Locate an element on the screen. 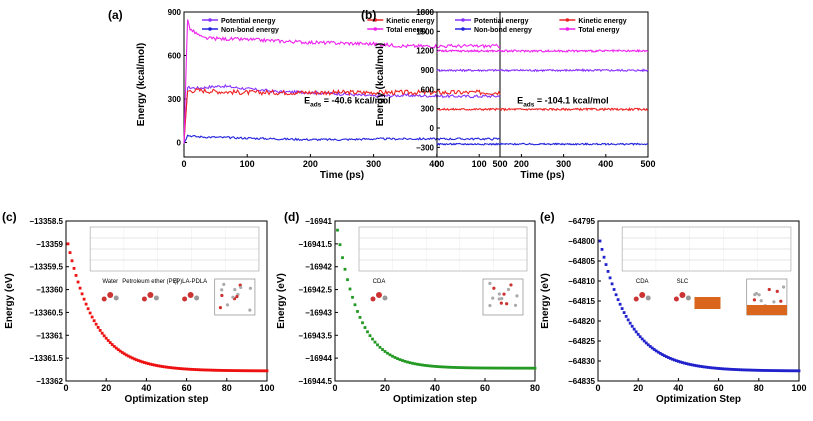  annotation-sub: ads is located at coordinates (529, 104).